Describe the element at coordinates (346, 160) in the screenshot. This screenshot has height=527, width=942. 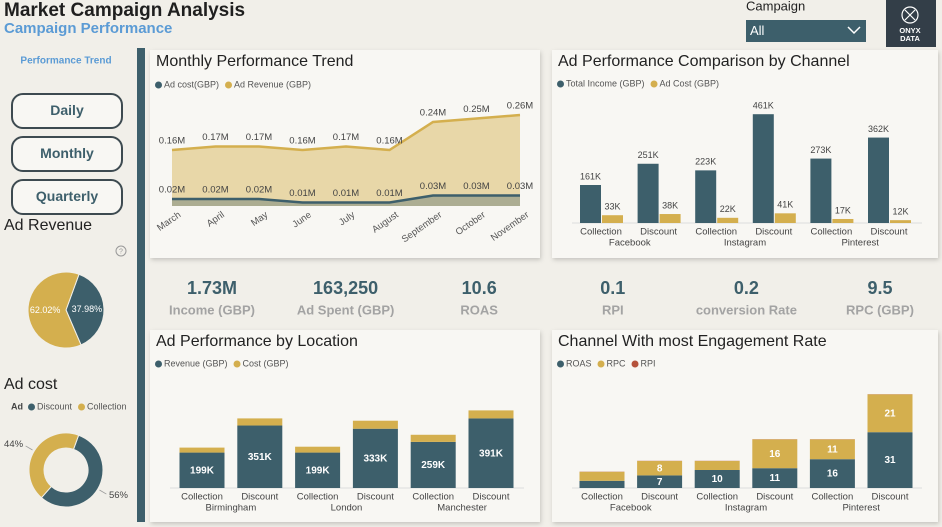
I see `area-fill` at that location.